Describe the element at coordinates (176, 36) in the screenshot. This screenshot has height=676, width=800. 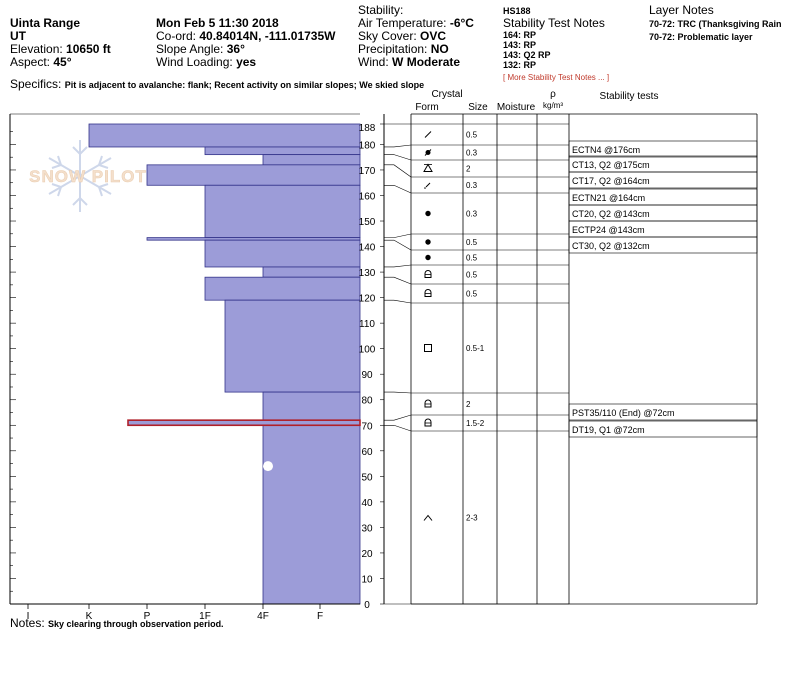
I see `coord-label: Co-ord:` at that location.